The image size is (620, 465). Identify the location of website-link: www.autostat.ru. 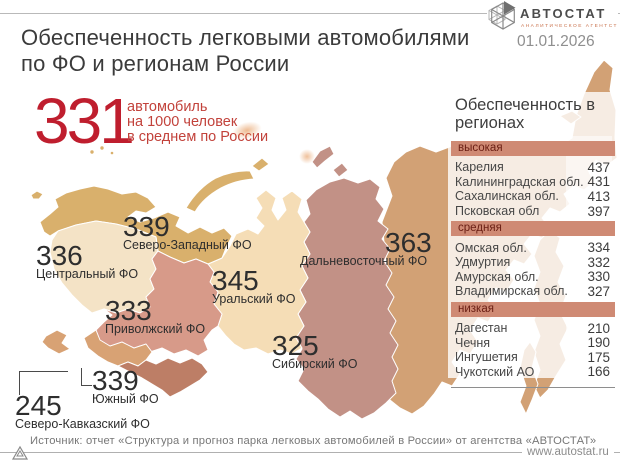
(568, 452).